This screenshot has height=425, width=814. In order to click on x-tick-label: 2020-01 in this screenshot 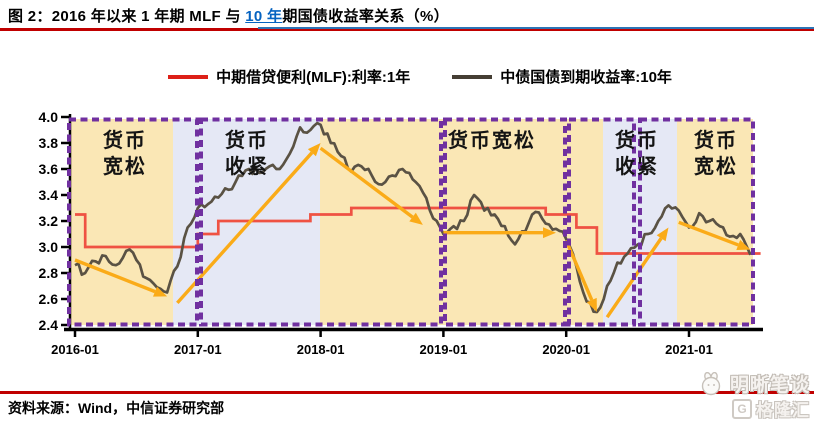, I will do `click(566, 349)`.